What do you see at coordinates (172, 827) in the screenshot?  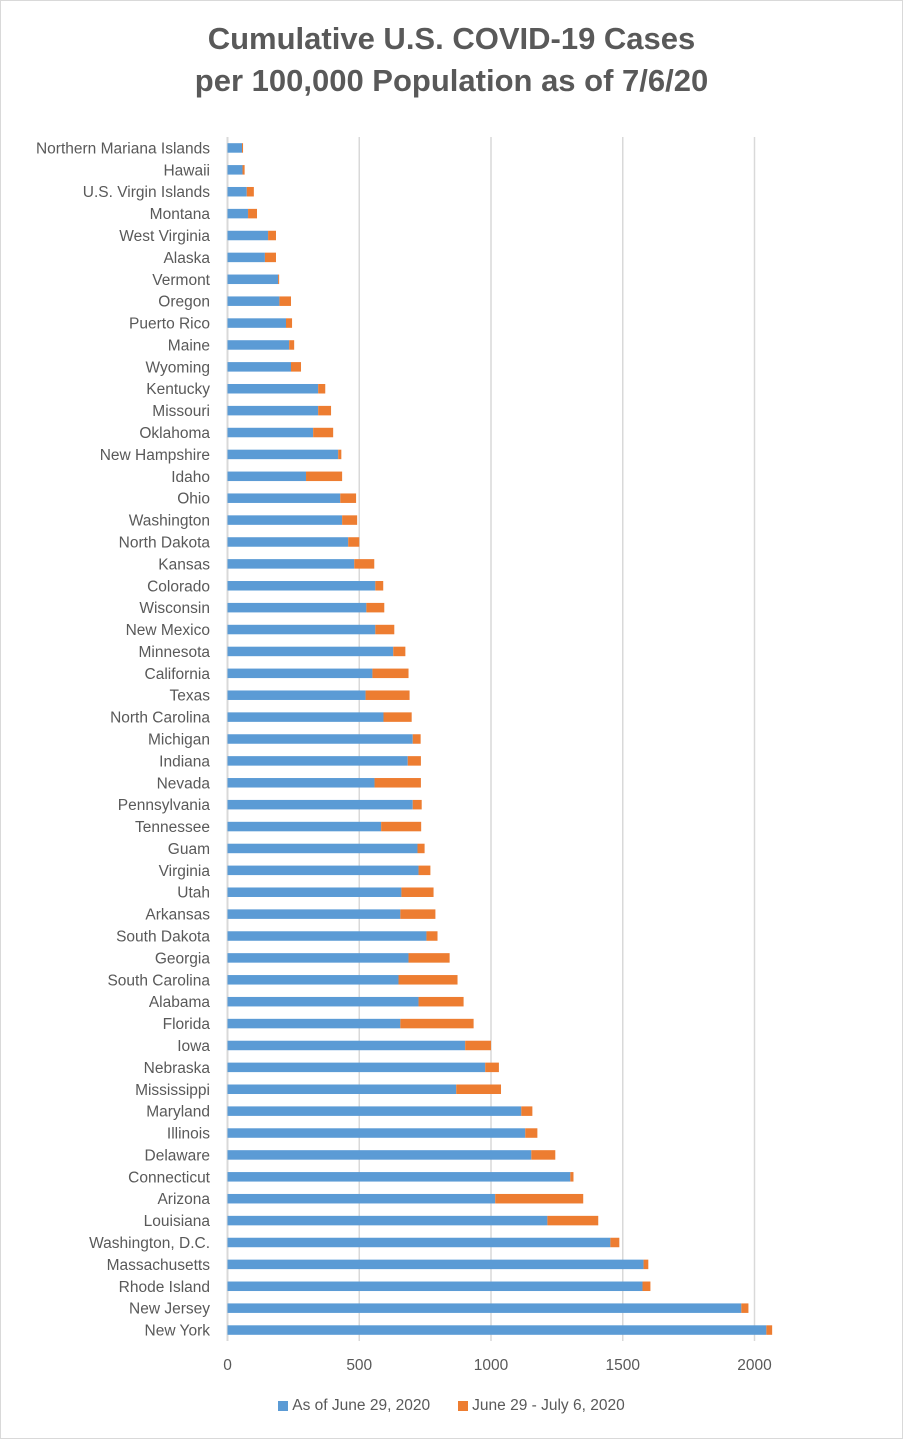 I see `category-label: Tennessee` at bounding box center [172, 827].